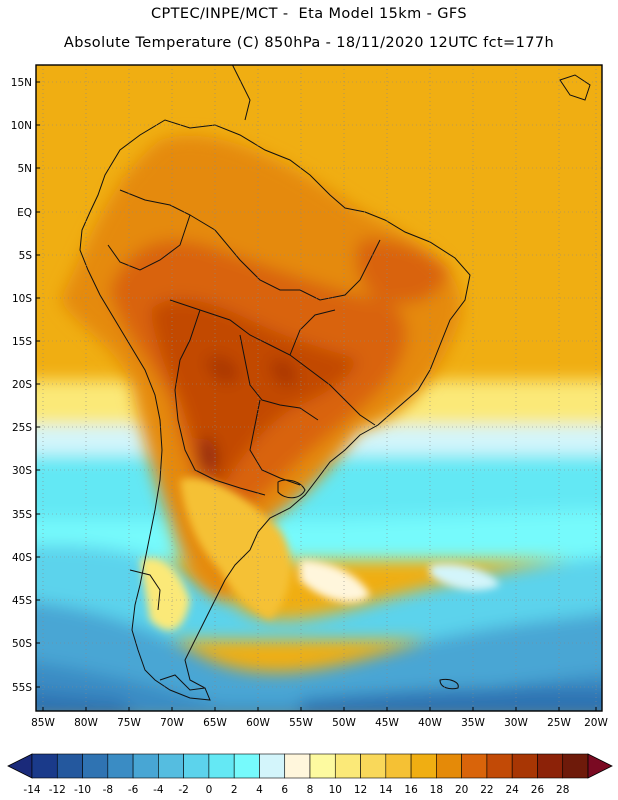  Describe the element at coordinates (234, 790) in the screenshot. I see `colorbar-label: 2` at that location.